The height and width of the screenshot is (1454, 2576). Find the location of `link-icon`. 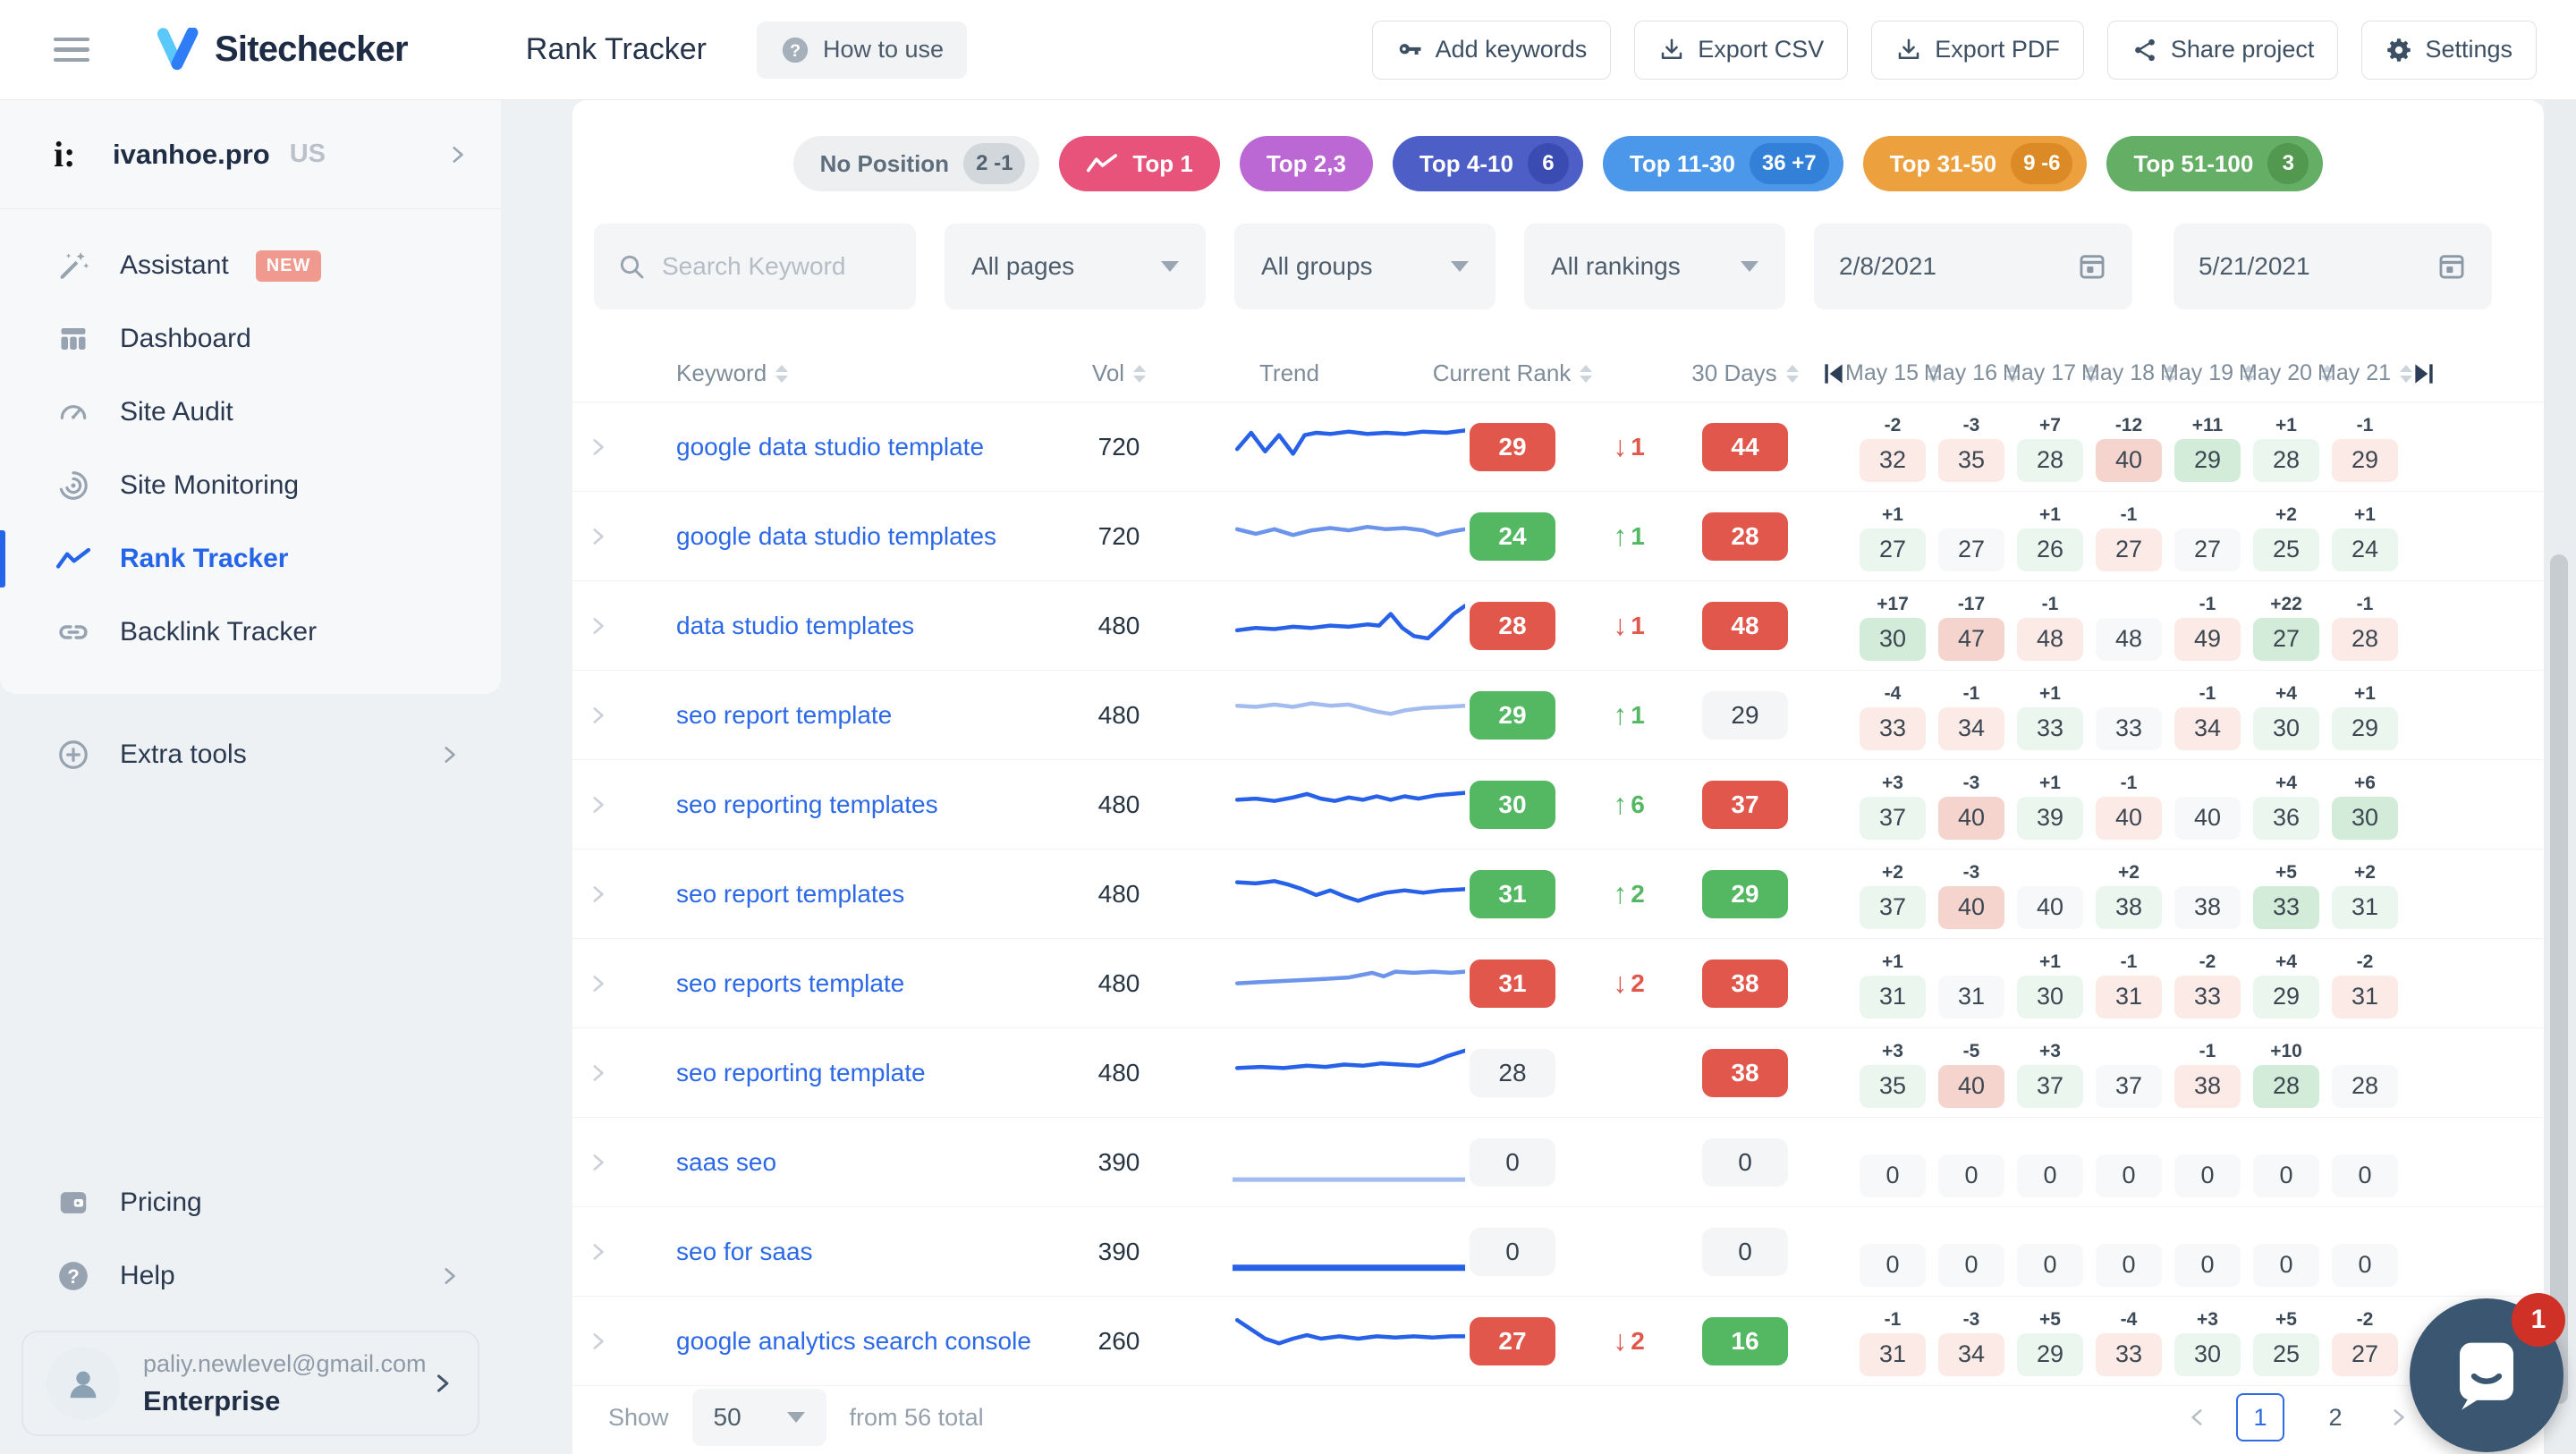

link-icon is located at coordinates (73, 632).